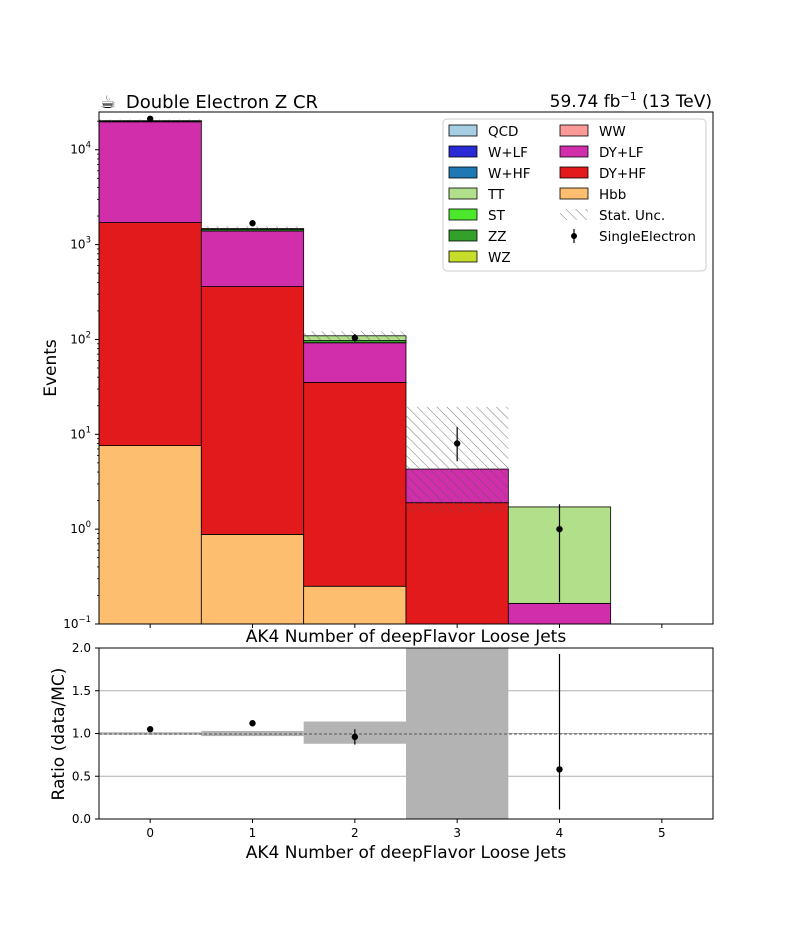 Image resolution: width=792 pixels, height=936 pixels. I want to click on main-x-label: AK4 Number of deepFlavor Loose Jets, so click(406, 637).